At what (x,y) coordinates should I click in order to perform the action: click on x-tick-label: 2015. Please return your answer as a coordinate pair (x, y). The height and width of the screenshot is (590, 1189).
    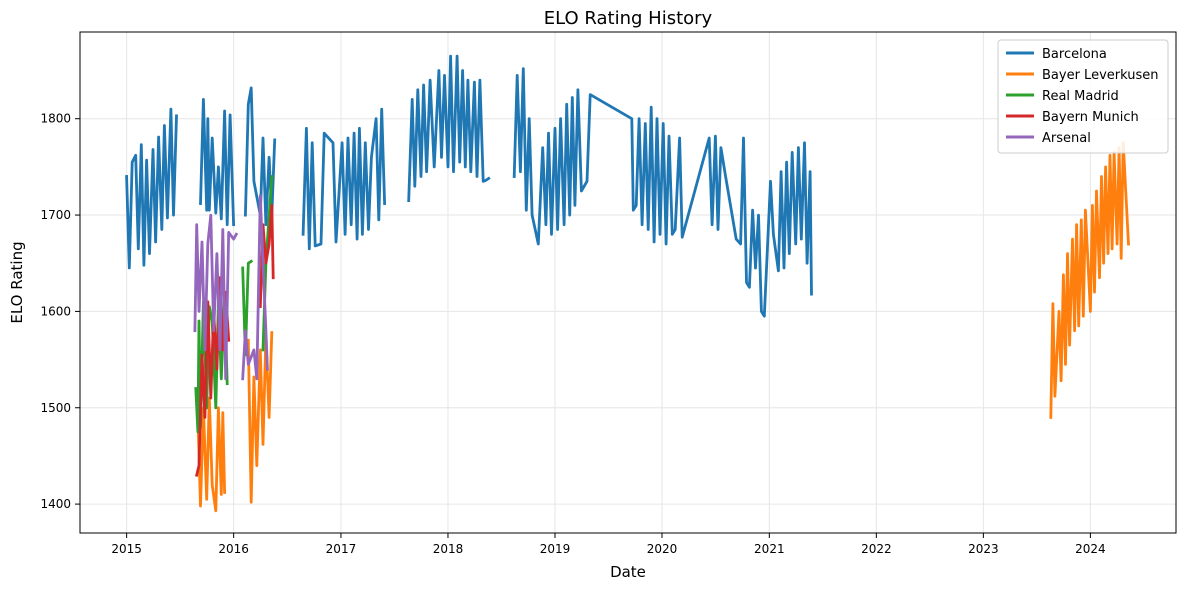
    Looking at the image, I should click on (126, 549).